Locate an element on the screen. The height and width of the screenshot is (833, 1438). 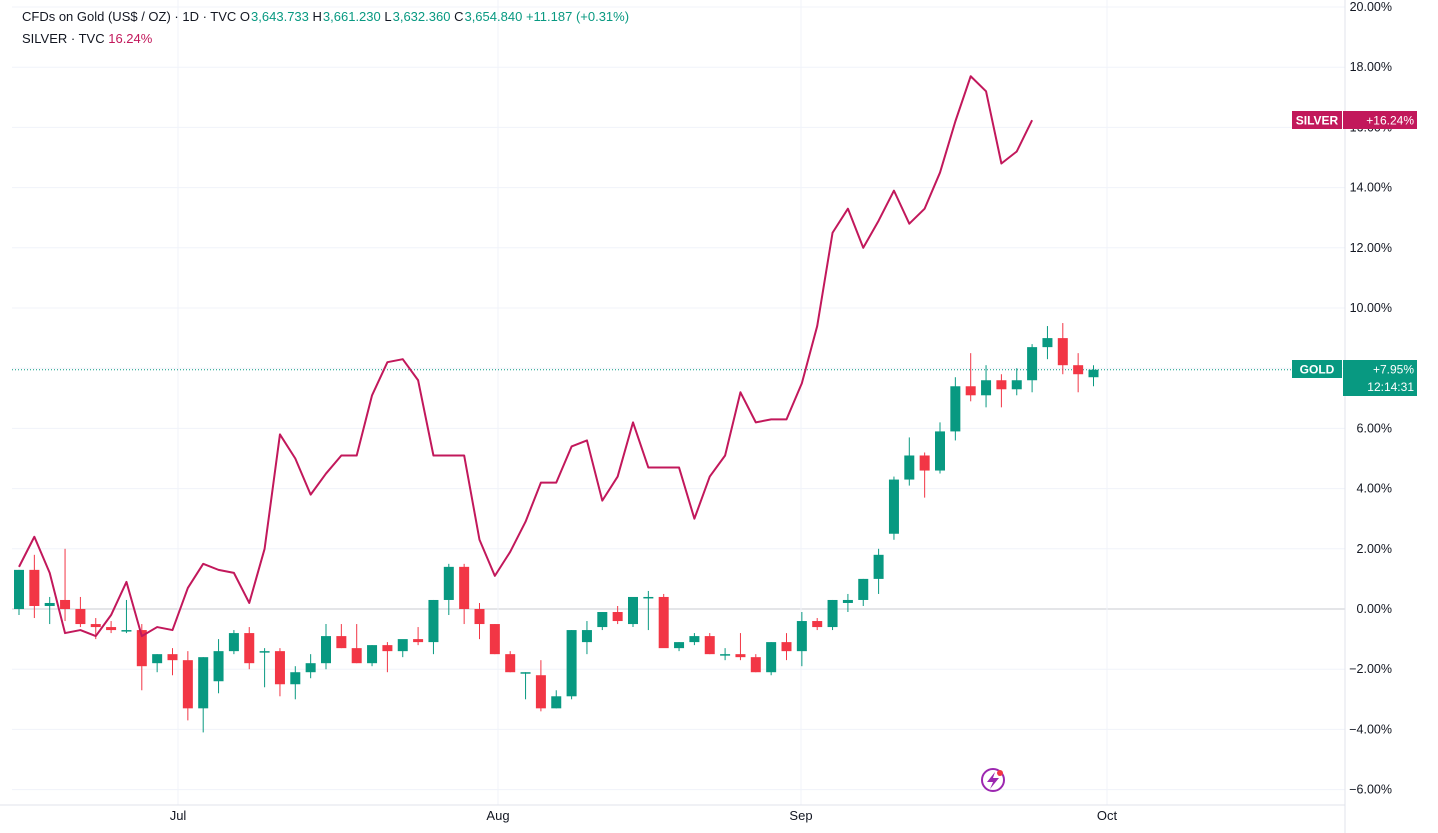
change-value: +11.187 (+0.31%) is located at coordinates (577, 16).